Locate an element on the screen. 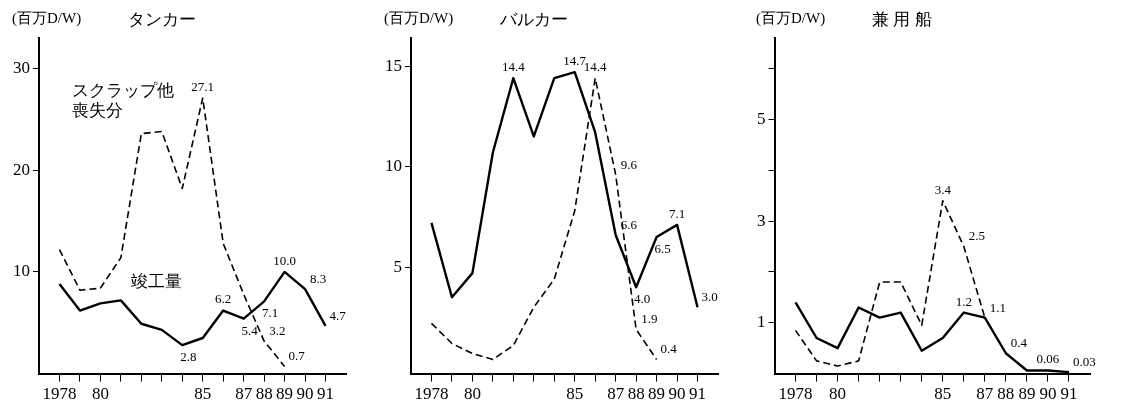 The image size is (1137, 419). y-tick-label: 20 is located at coordinates (21, 169).